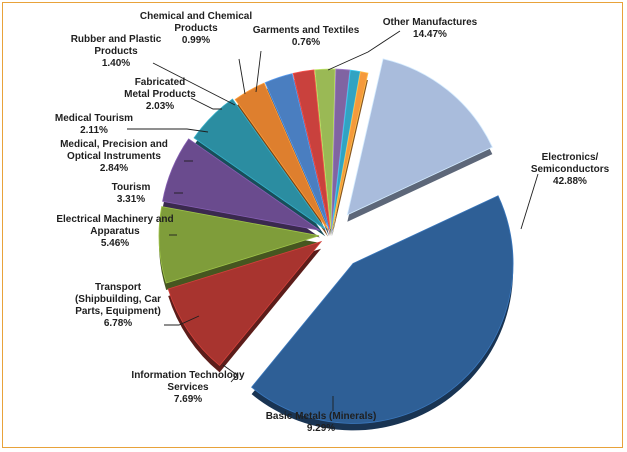  Describe the element at coordinates (118, 323) in the screenshot. I see `value-label-transport-shipbuilding-car-parts-equipment: 6.78%` at that location.